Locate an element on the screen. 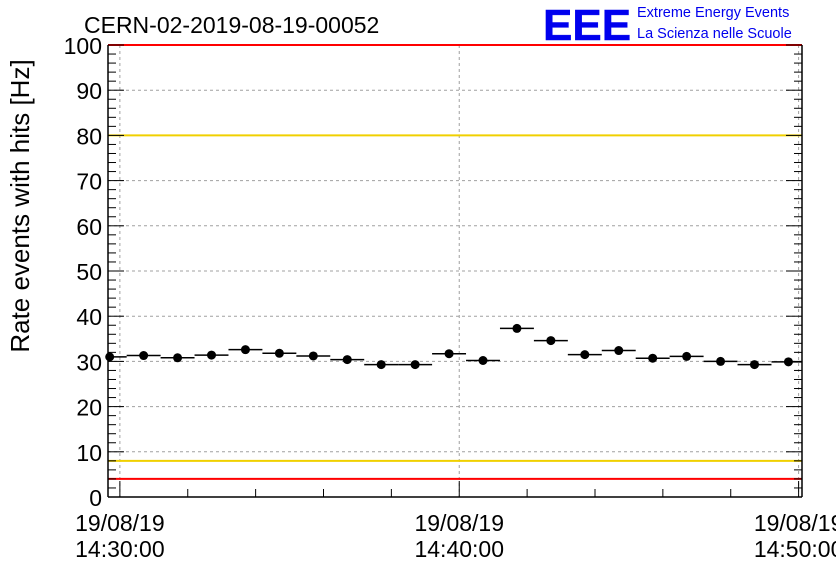 This screenshot has height=572, width=836. y-tick-label: 30 is located at coordinates (89, 362).